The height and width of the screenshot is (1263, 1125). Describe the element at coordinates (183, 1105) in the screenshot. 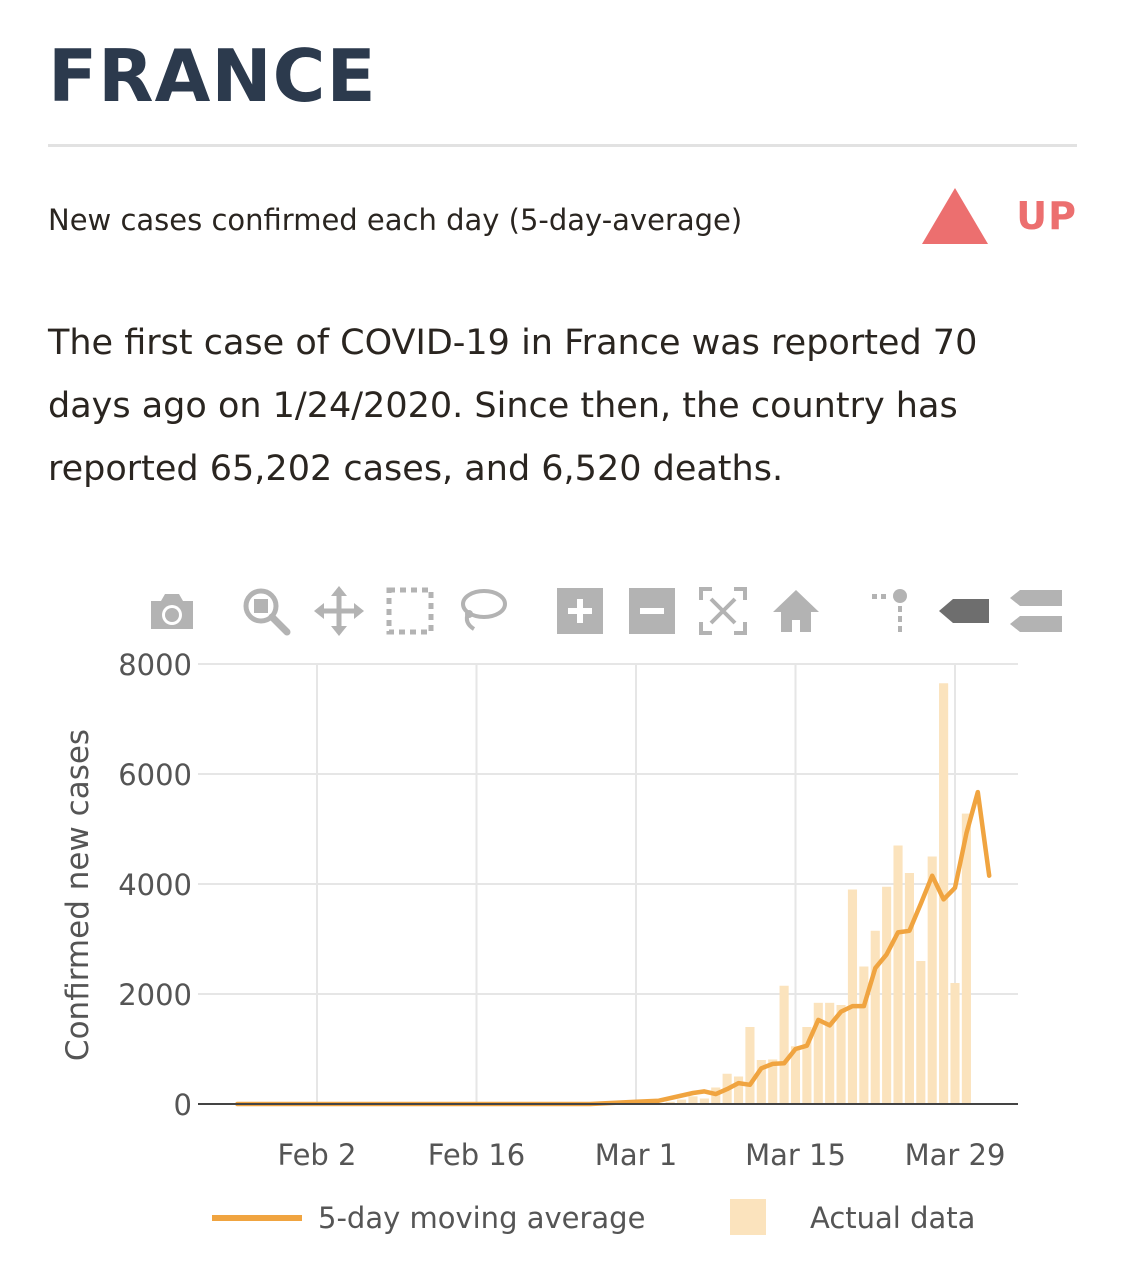

I see `y-tick-label: 0` at that location.